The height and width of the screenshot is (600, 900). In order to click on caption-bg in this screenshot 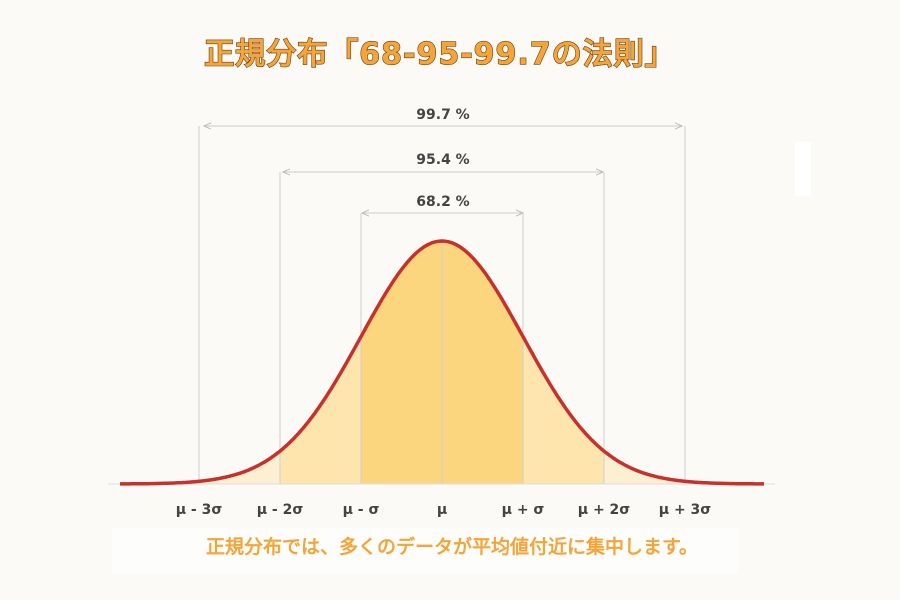, I will do `click(425, 551)`.